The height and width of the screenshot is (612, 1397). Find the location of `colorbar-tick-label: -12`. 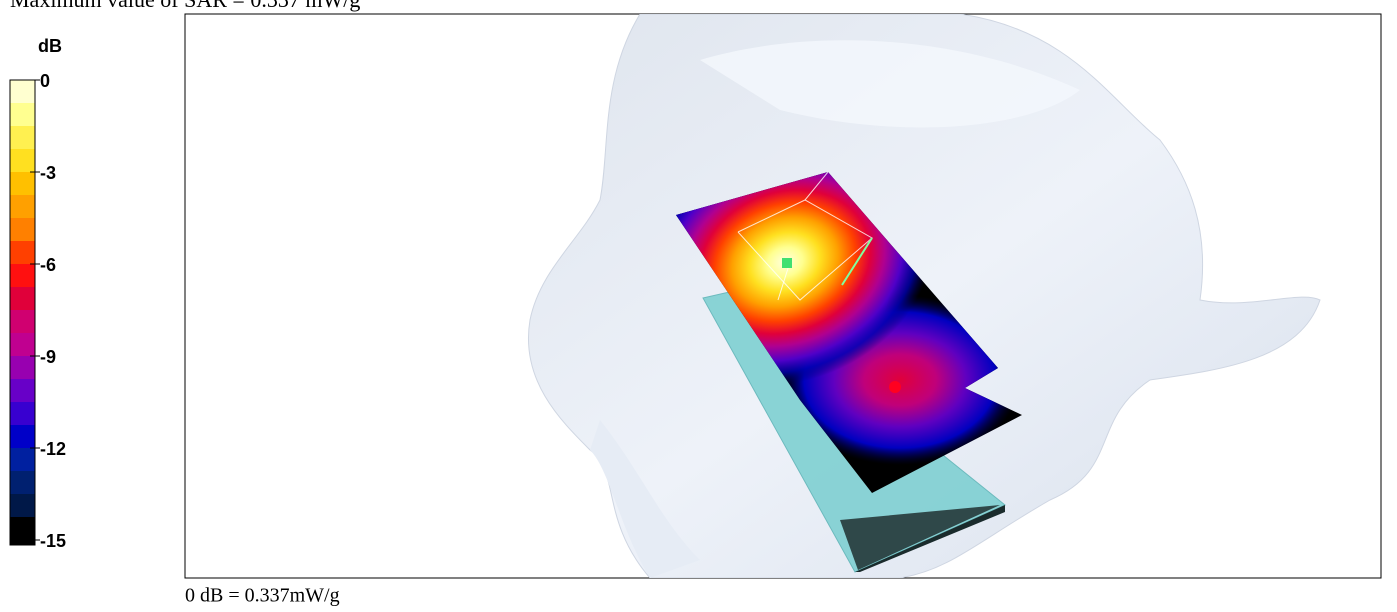

colorbar-tick-label: -12 is located at coordinates (53, 449).